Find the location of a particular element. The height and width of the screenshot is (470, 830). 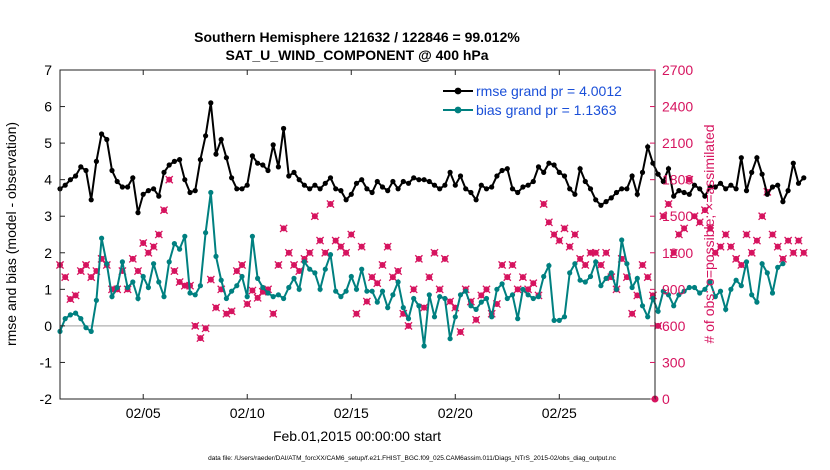

right-tick-label: 2100 is located at coordinates (677, 143).